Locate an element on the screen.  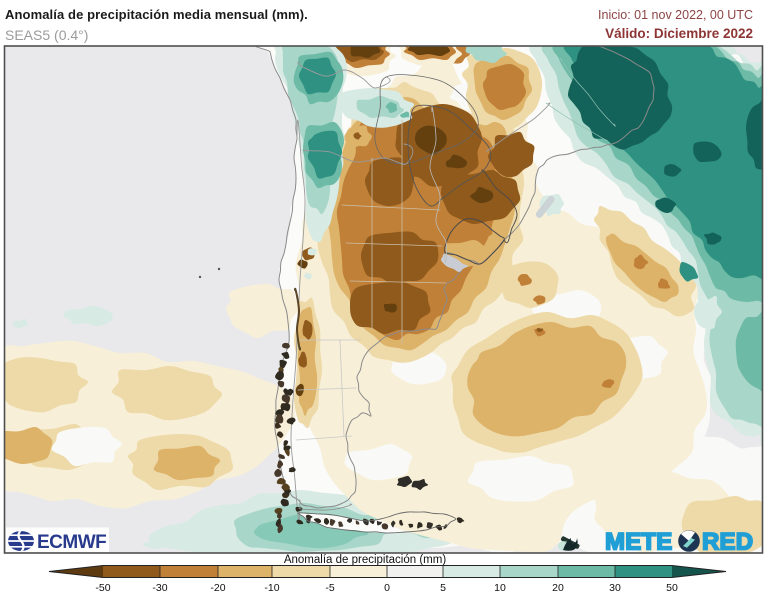
svg-text: RED is located at coordinates (727, 542).